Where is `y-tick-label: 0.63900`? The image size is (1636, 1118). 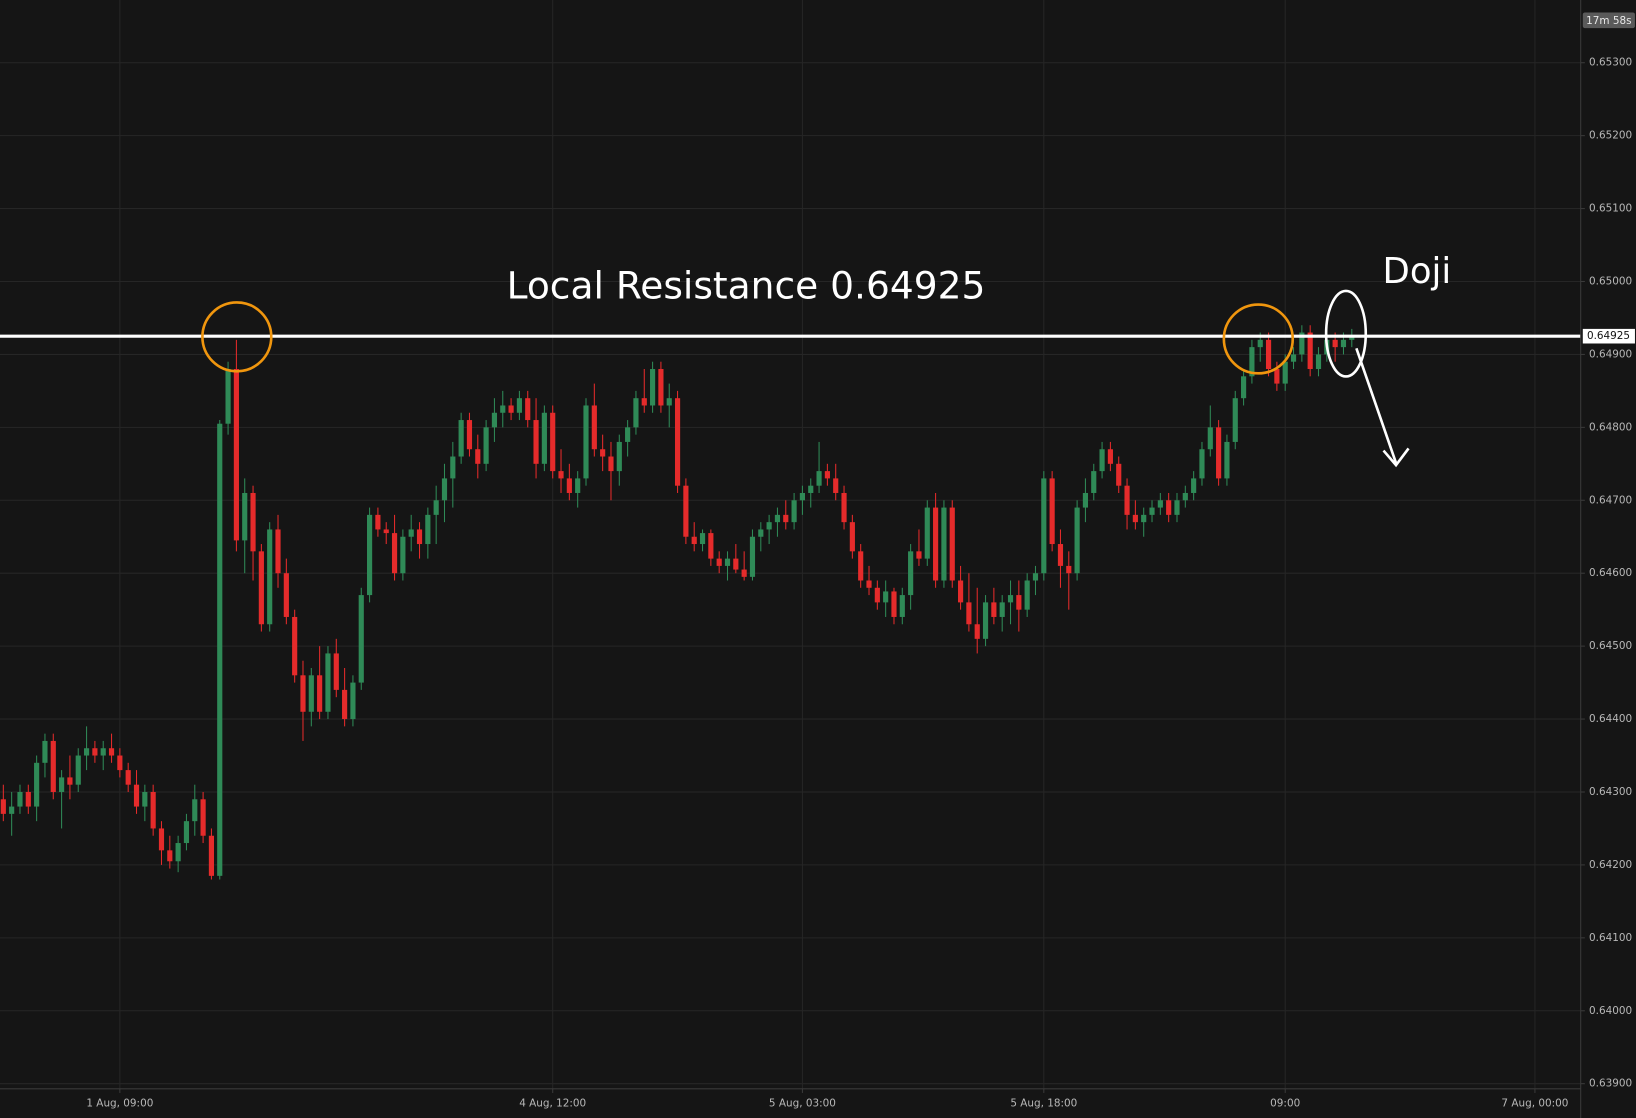 y-tick-label: 0.63900 is located at coordinates (1610, 1084).